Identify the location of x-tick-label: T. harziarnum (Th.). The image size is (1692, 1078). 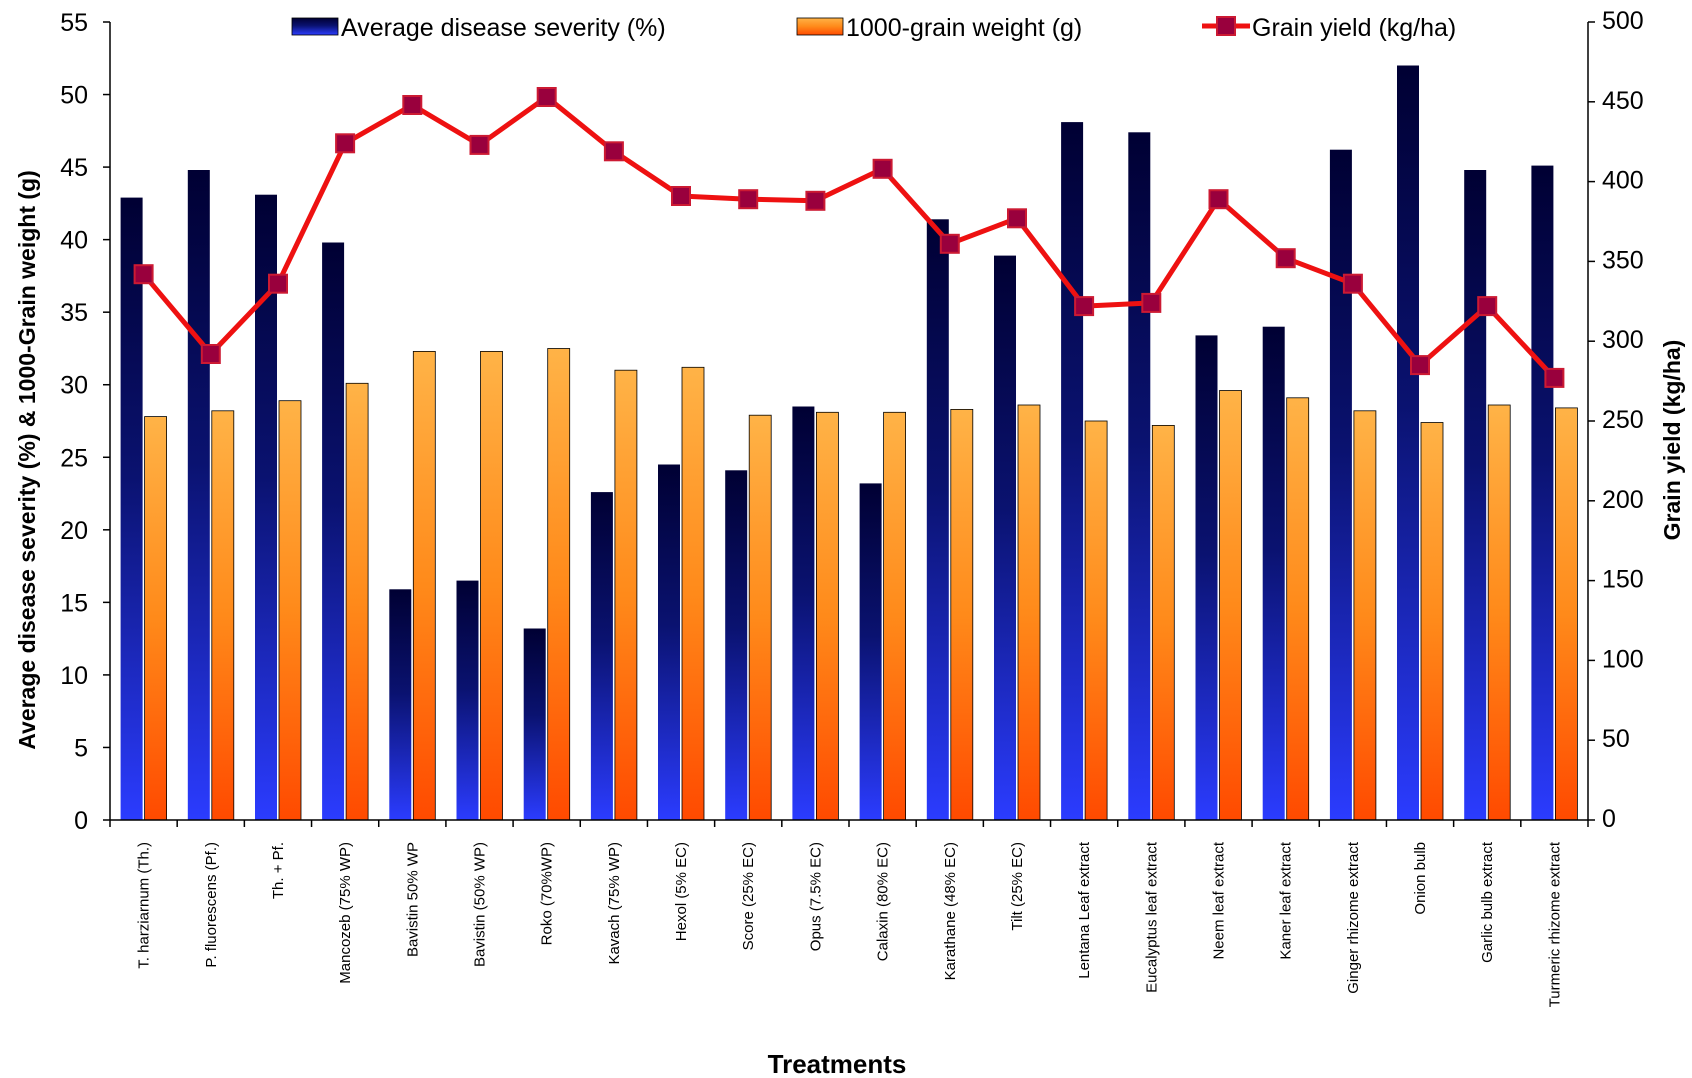
(144, 905).